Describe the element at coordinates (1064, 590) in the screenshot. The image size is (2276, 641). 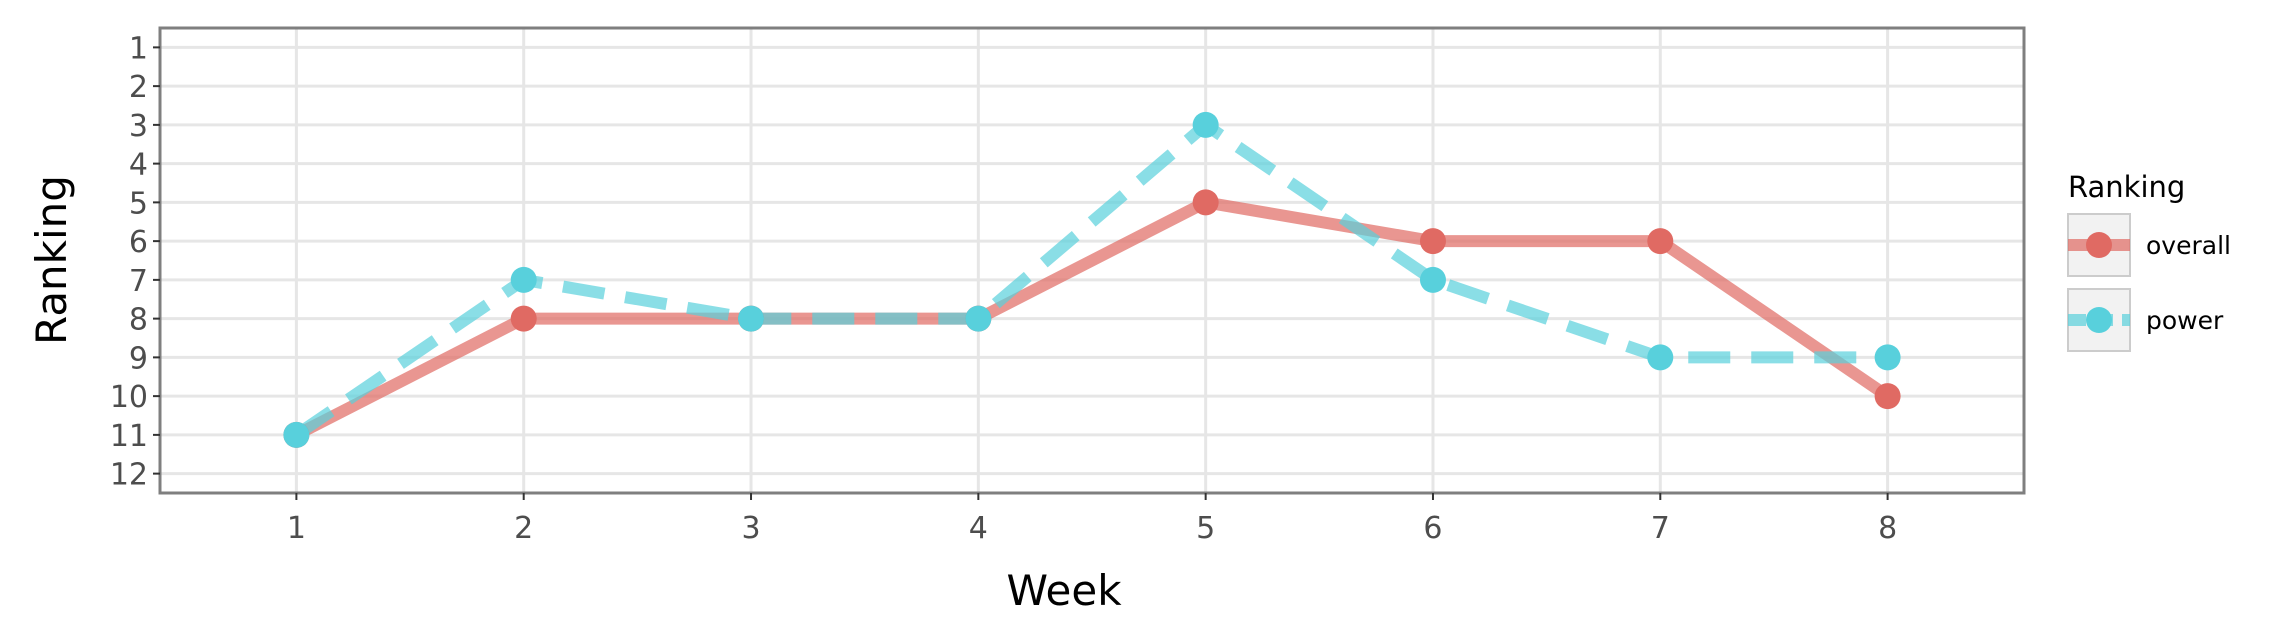
I see `x-axis-title: Week` at that location.